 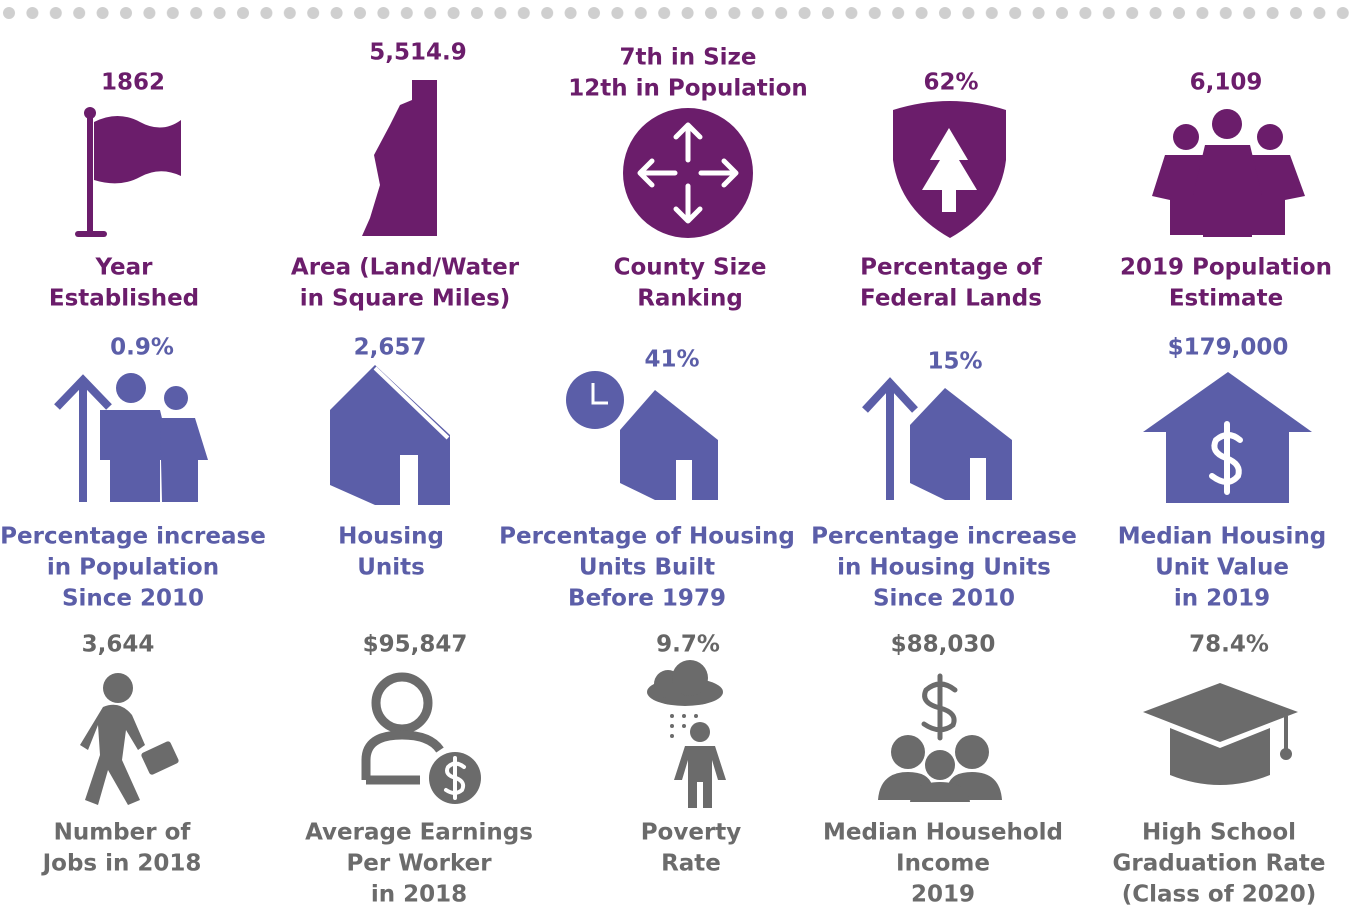 What do you see at coordinates (128, 172) in the screenshot?
I see `flag-icon` at bounding box center [128, 172].